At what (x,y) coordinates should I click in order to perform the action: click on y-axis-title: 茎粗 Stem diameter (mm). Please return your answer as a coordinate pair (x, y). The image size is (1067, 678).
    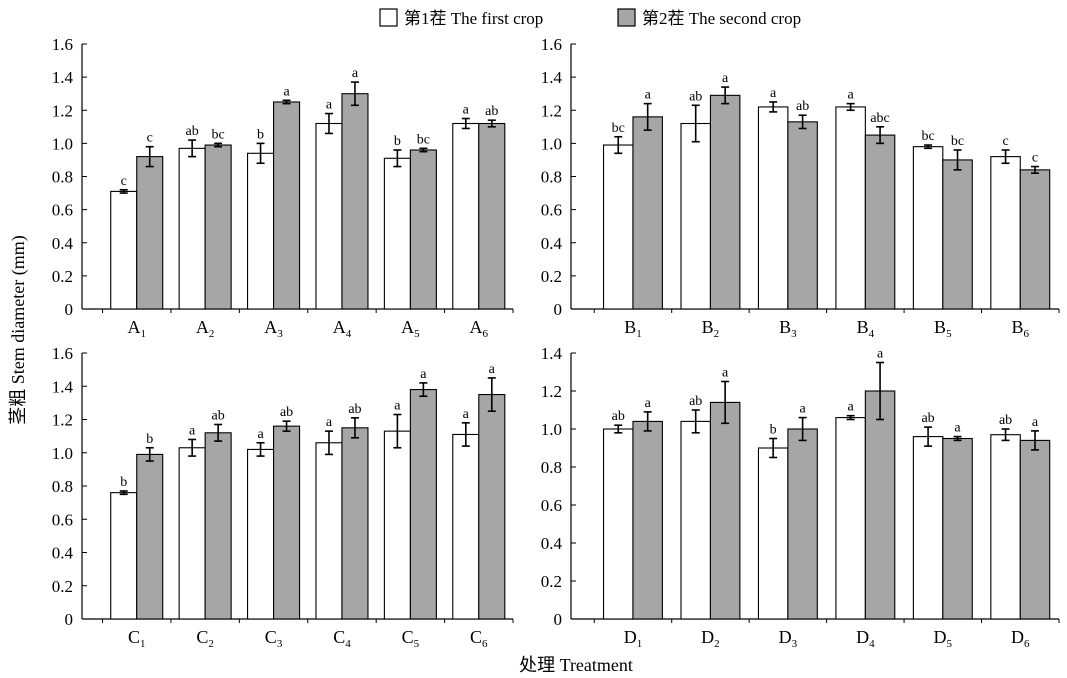
    Looking at the image, I should click on (18, 329).